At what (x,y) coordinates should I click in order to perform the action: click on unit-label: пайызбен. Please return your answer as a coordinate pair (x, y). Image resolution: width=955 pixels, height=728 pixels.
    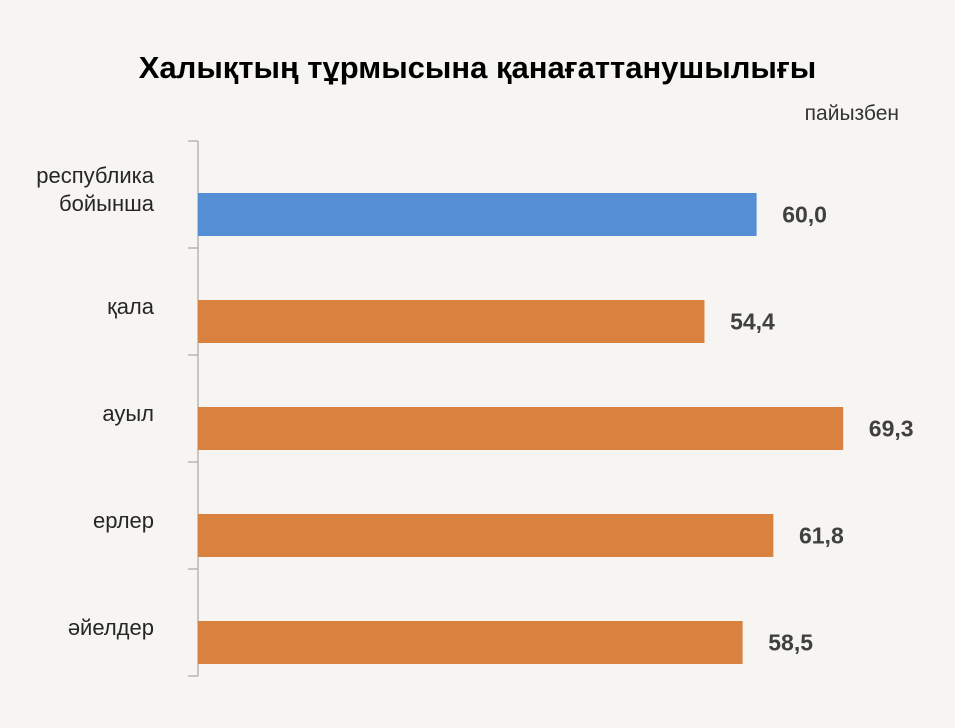
    Looking at the image, I should click on (851, 113).